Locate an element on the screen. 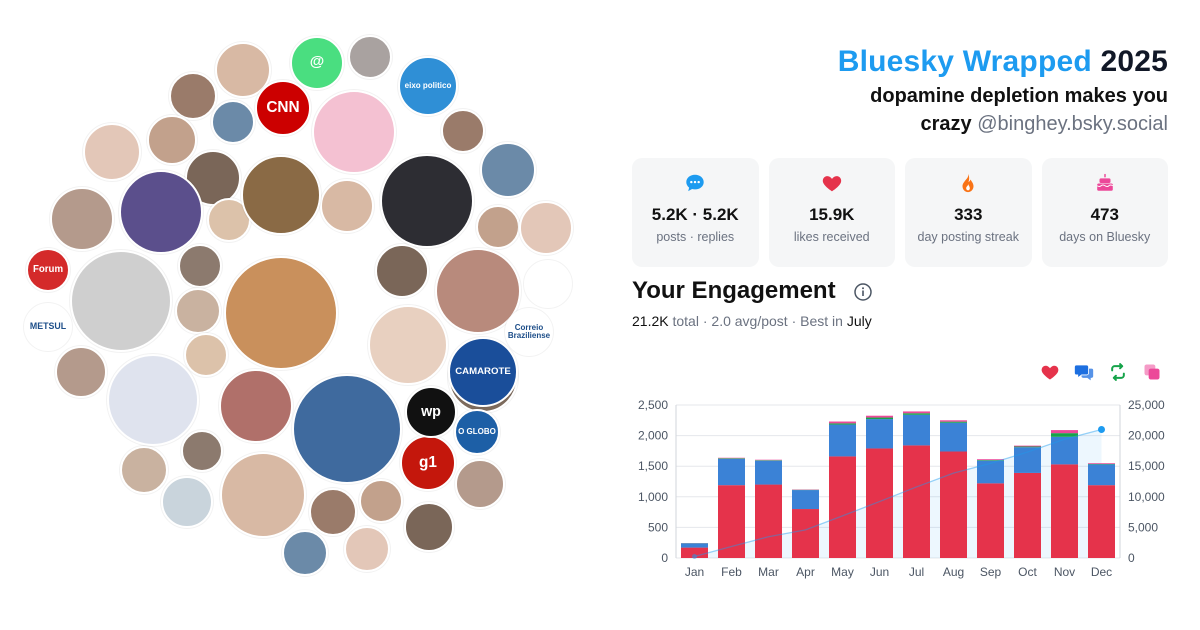 The image size is (1200, 630). y-tick-left: 2,000 is located at coordinates (653, 436).